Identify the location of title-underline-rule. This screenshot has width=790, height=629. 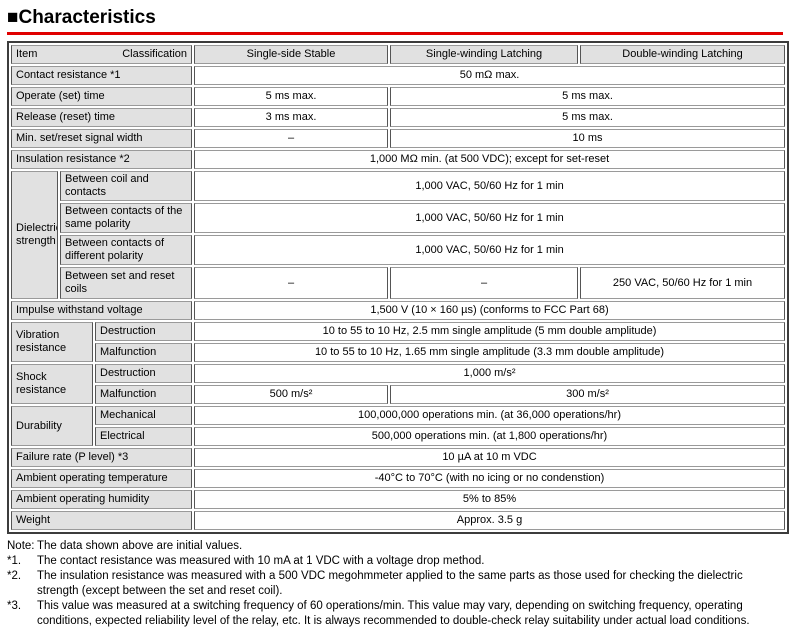
(395, 33).